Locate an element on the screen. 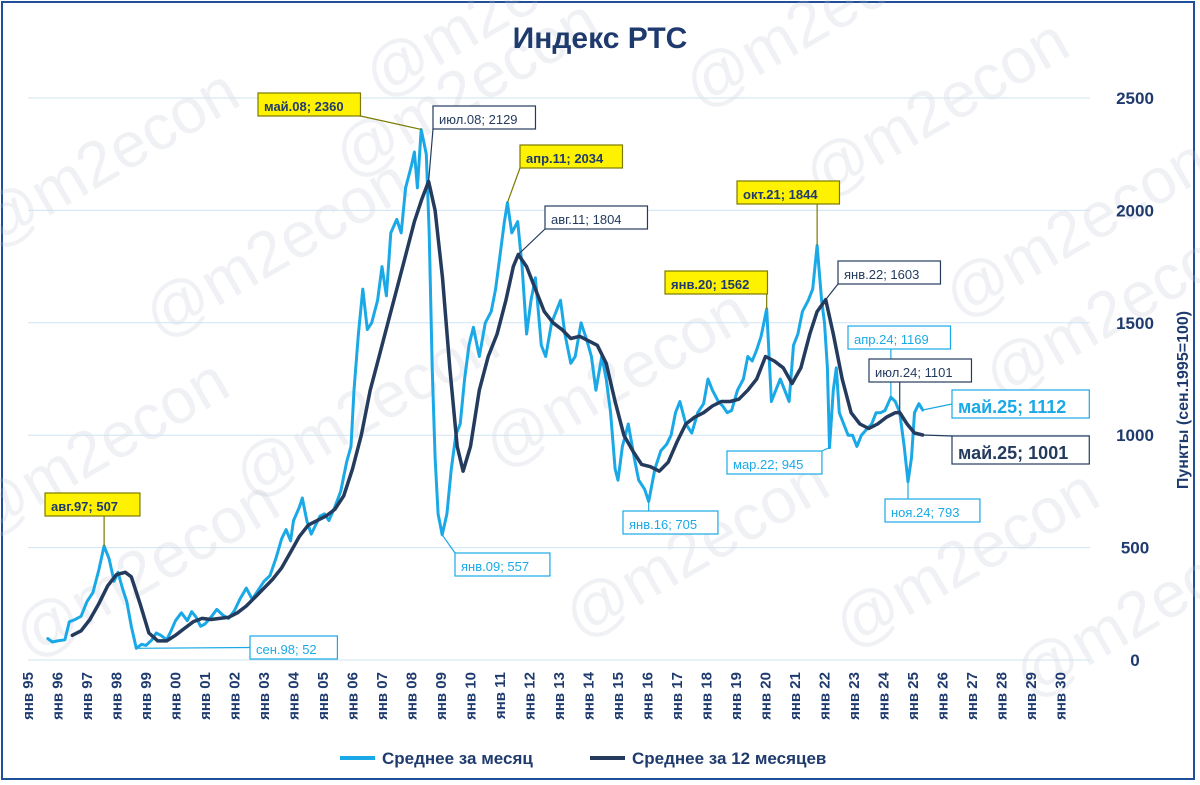 The width and height of the screenshot is (1200, 785). x-tick-label: янв 23 is located at coordinates (854, 696).